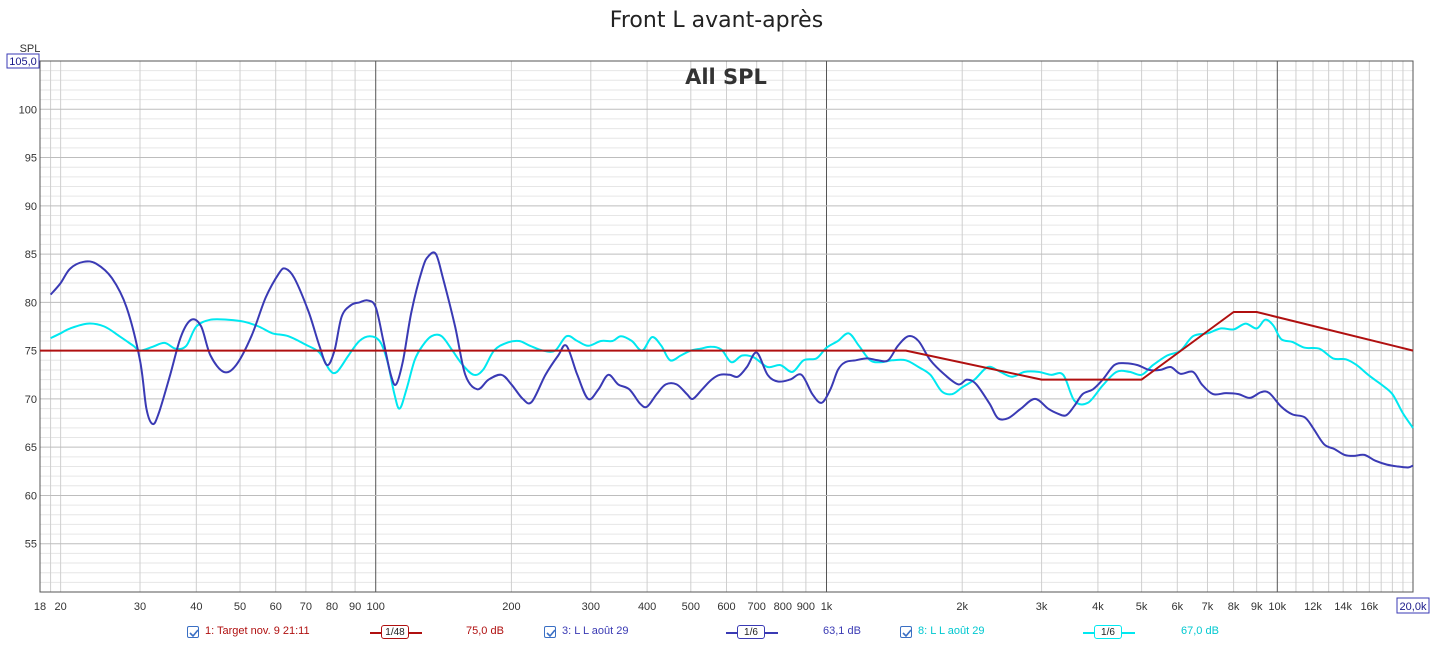 Image resolution: width=1433 pixels, height=646 pixels. I want to click on y-axis-label: SPL, so click(30, 49).